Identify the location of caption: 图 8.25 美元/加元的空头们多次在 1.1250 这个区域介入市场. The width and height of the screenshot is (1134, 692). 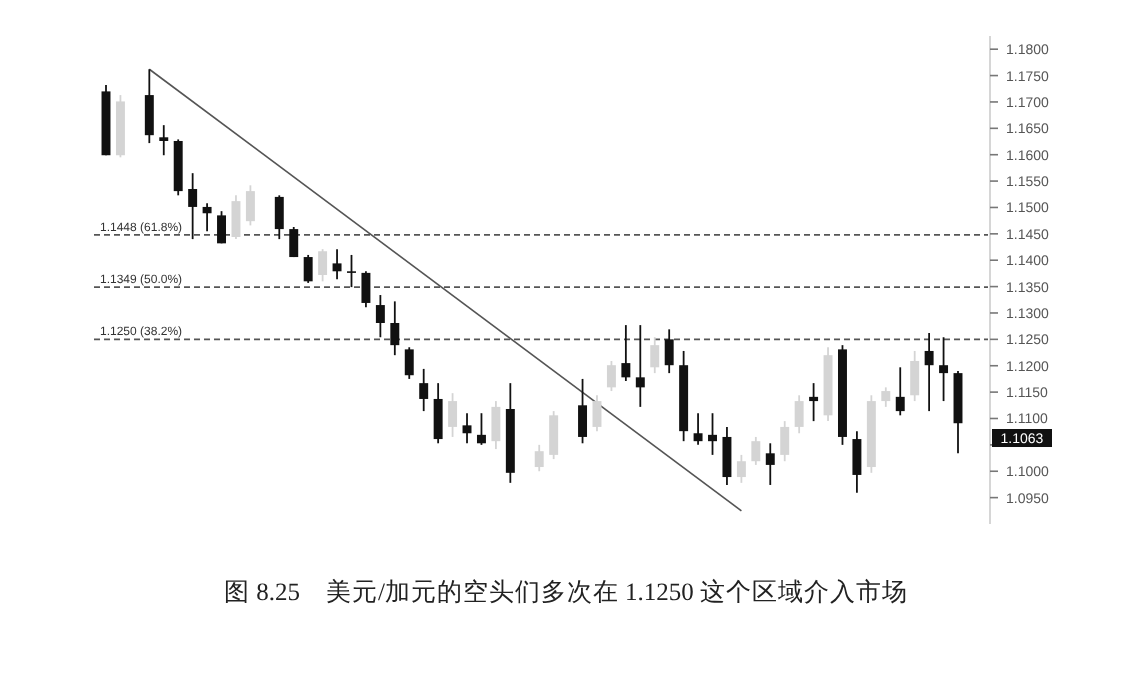
(566, 591).